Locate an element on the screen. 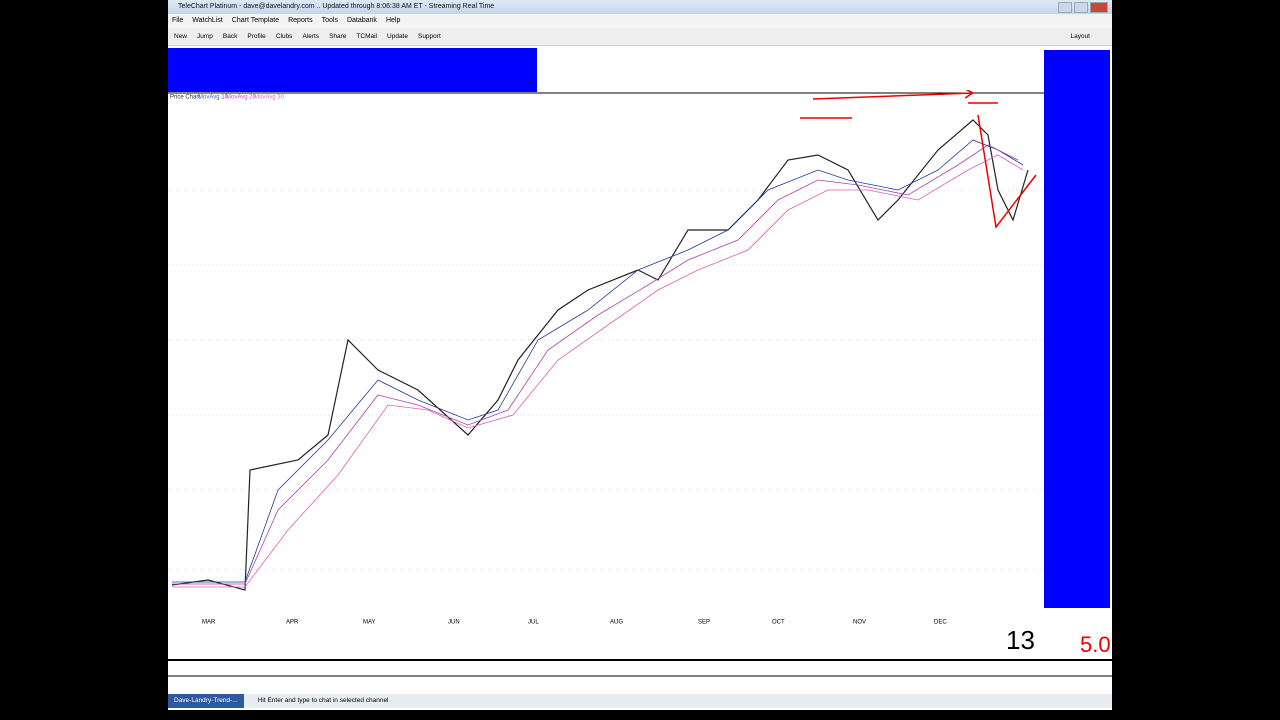 The width and height of the screenshot is (1280, 720). x-tick-label: OCT is located at coordinates (778, 623).